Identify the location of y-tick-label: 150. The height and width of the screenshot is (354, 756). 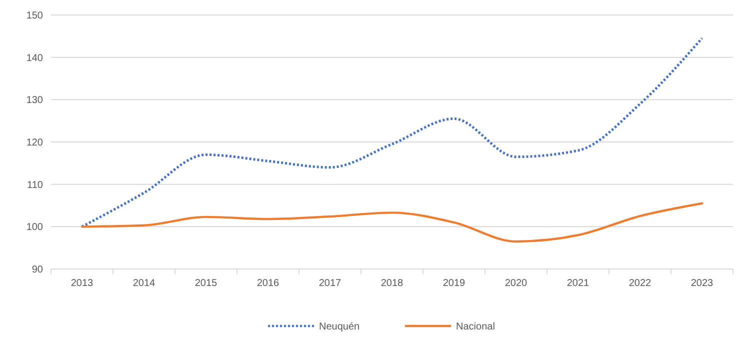
(35, 16).